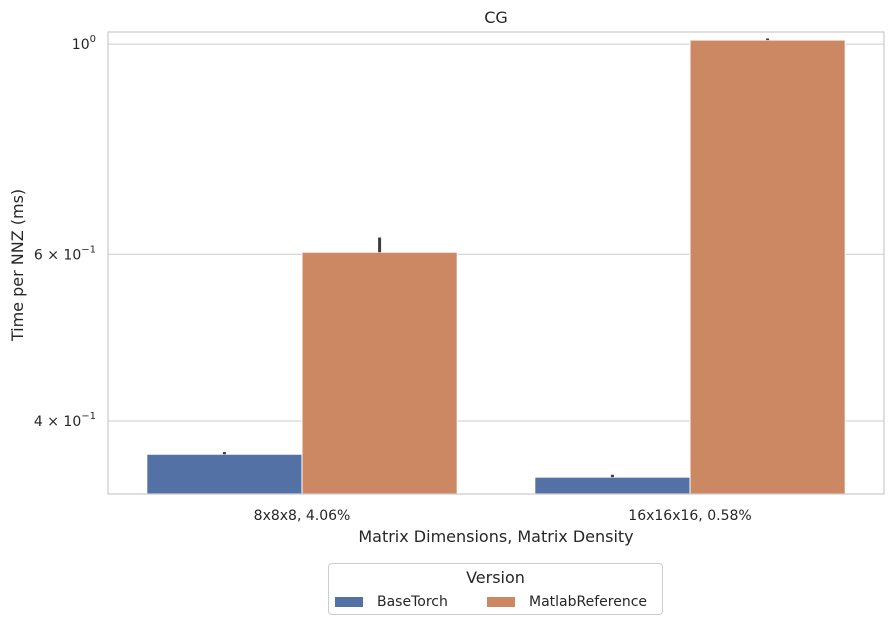 The image size is (893, 626). Describe the element at coordinates (349, 602) in the screenshot. I see `legend-swatch-basetorch` at that location.